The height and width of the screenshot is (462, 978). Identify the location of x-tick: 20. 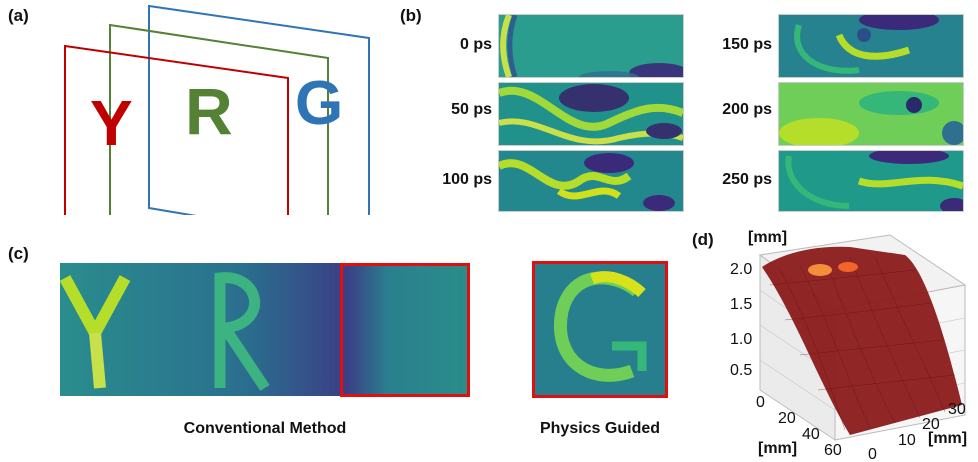
(787, 418).